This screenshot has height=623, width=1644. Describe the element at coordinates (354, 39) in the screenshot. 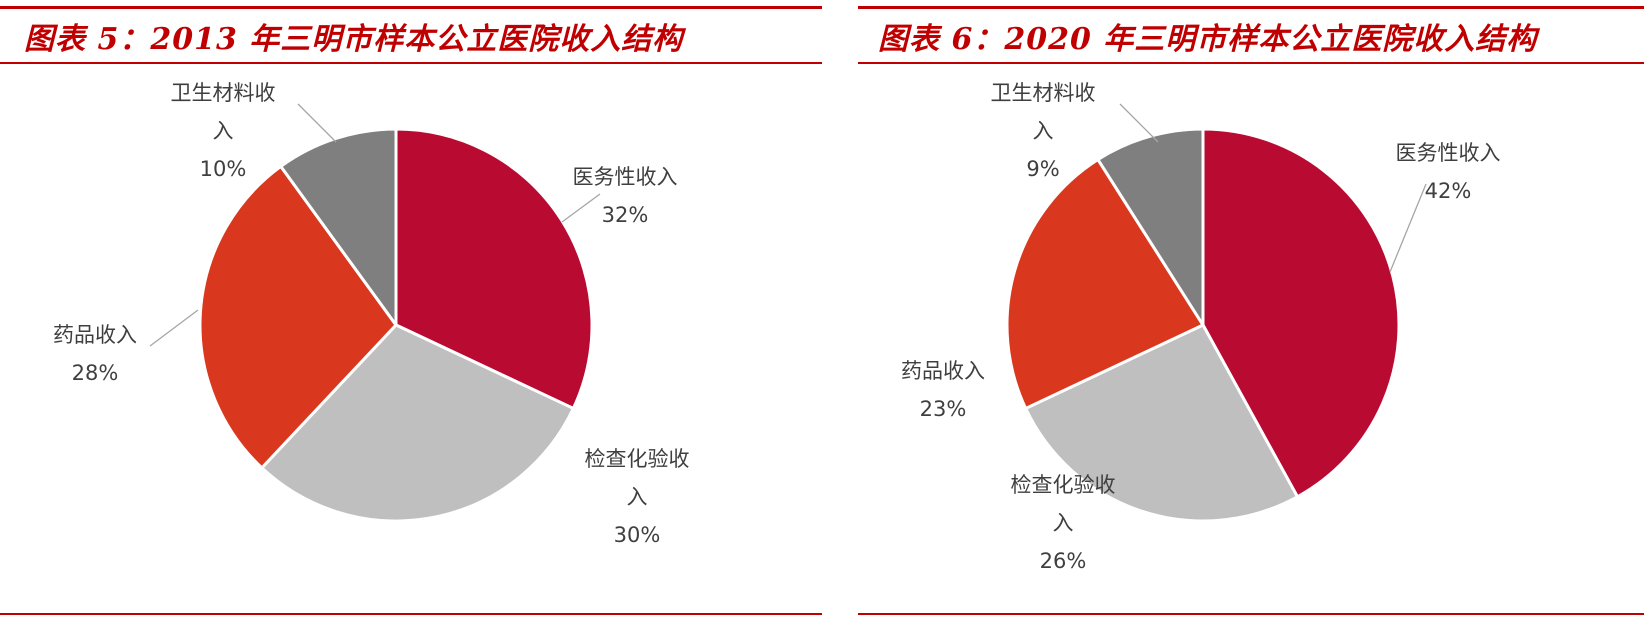

I see `chart-title: 图表 5：2013 年三明市样本公立医院收入结构` at that location.